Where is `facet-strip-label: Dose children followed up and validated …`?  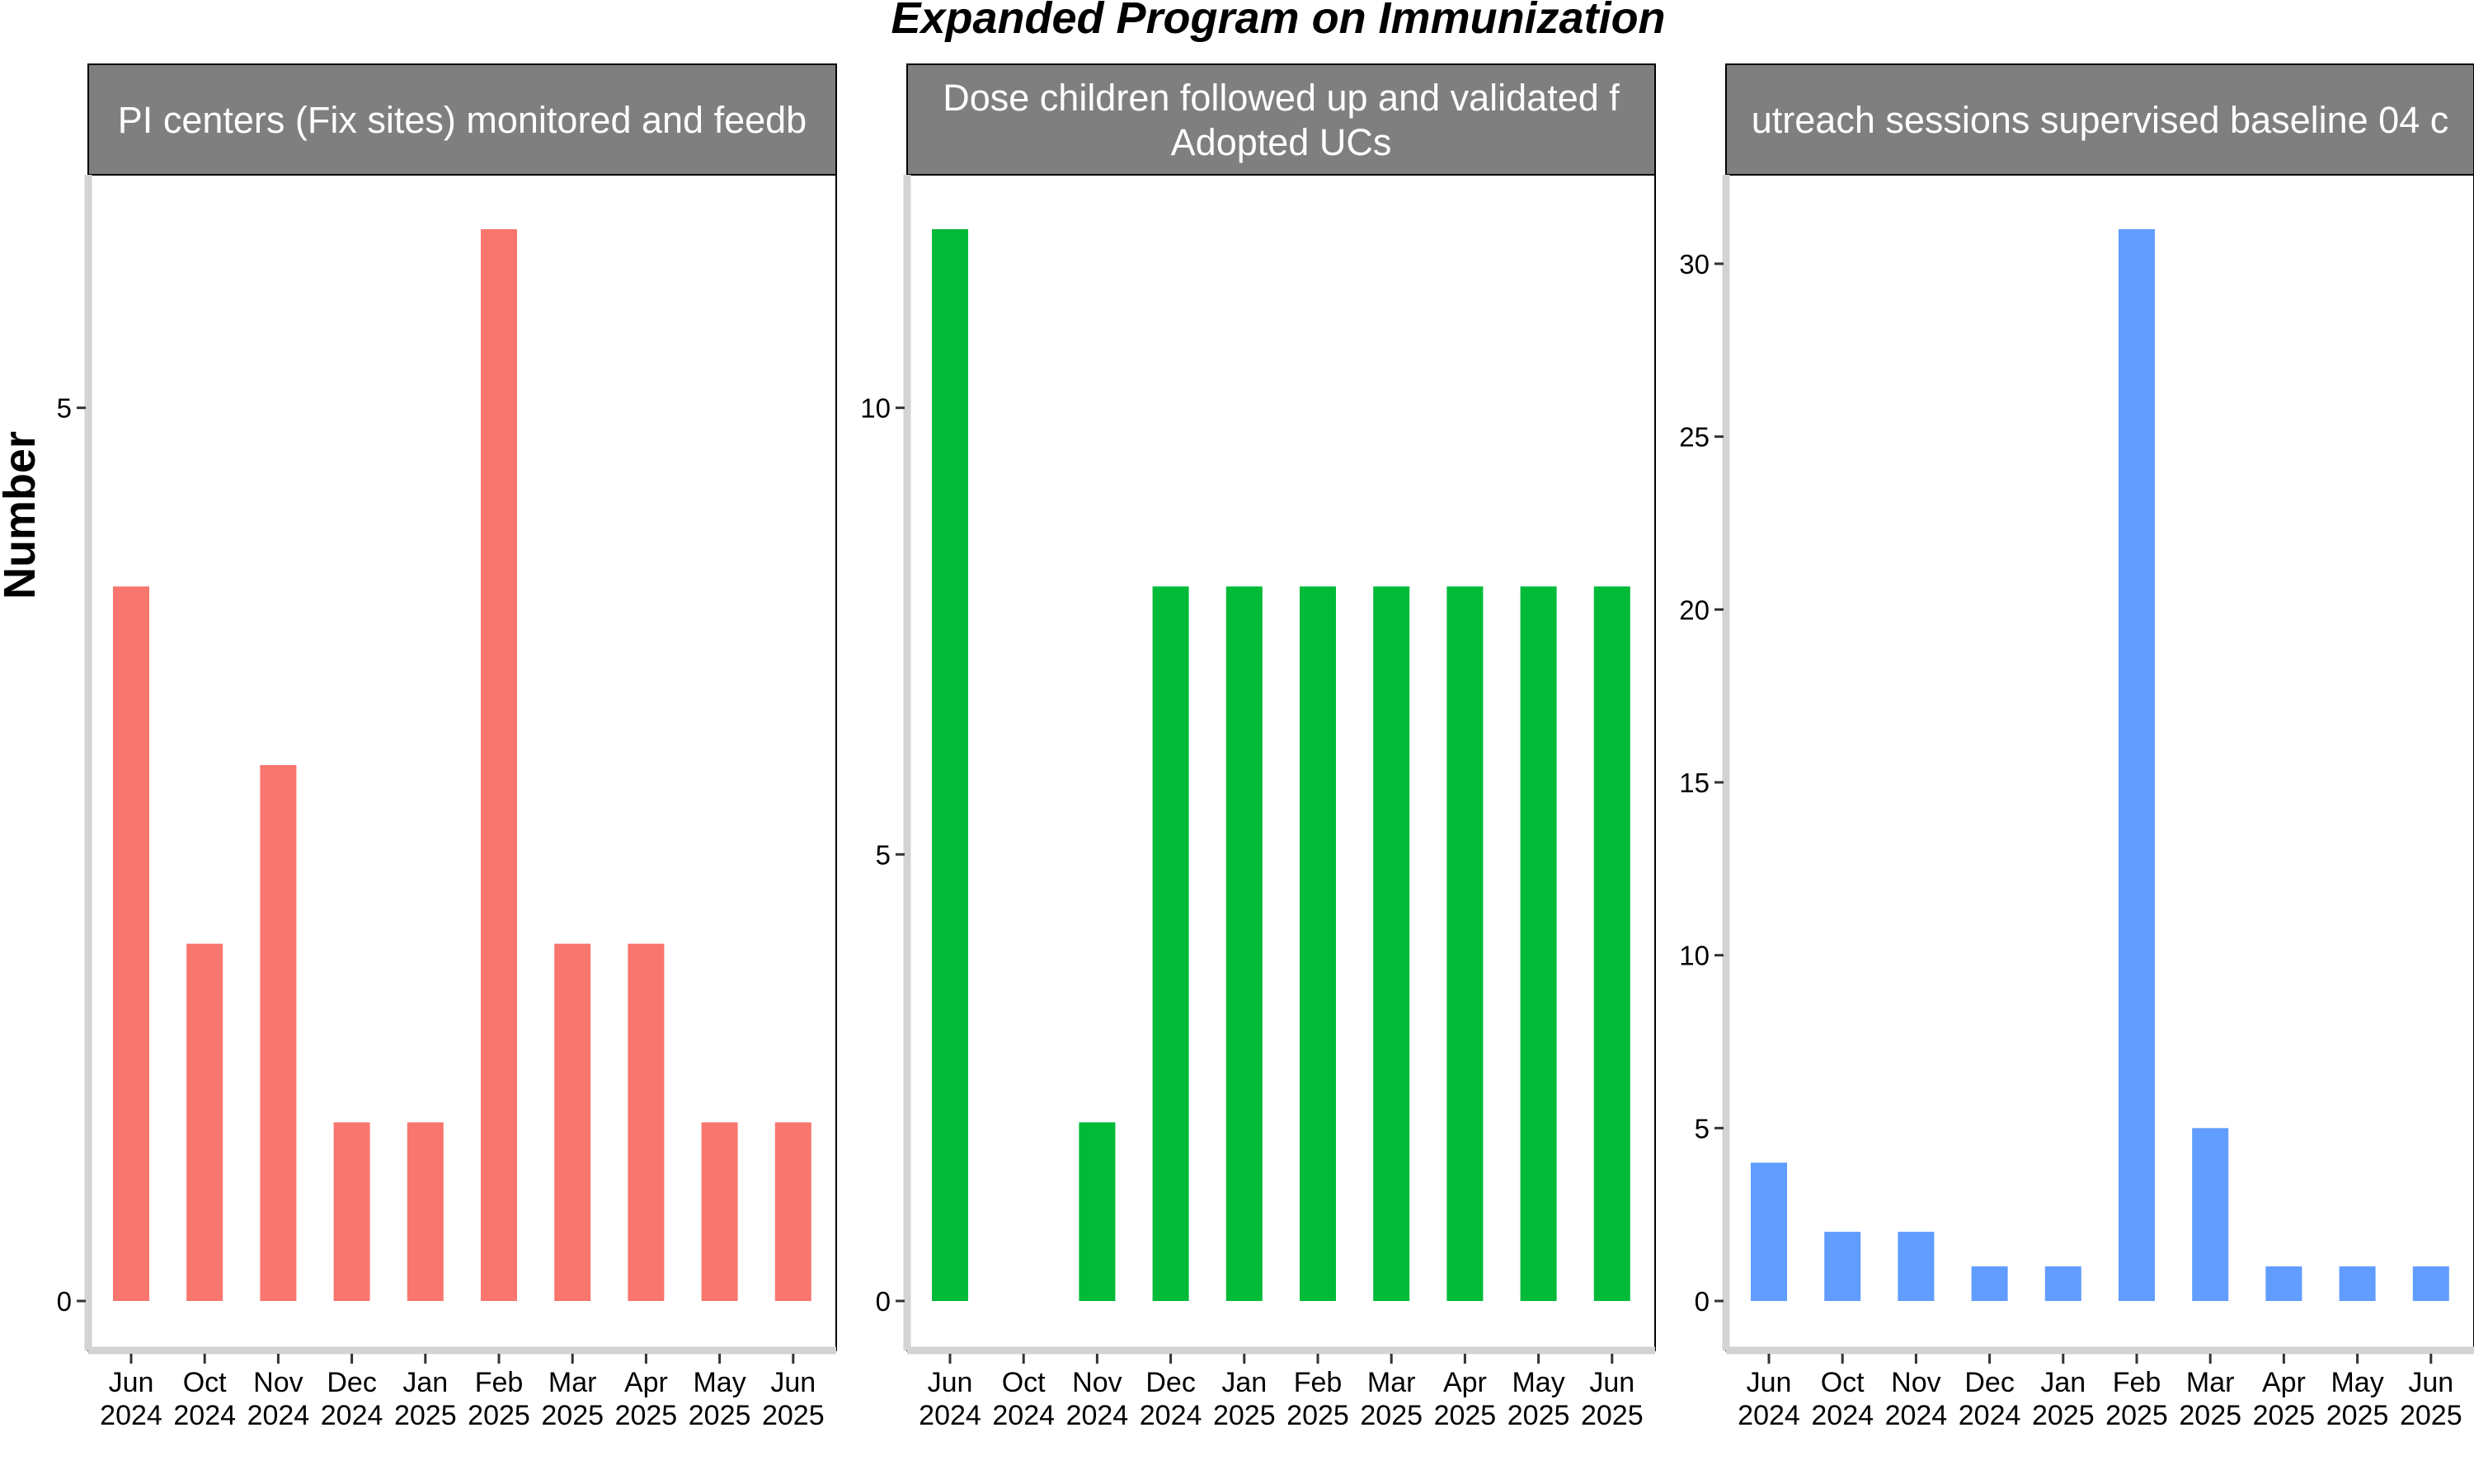
facet-strip-label: Dose children followed up and validated … is located at coordinates (1281, 98).